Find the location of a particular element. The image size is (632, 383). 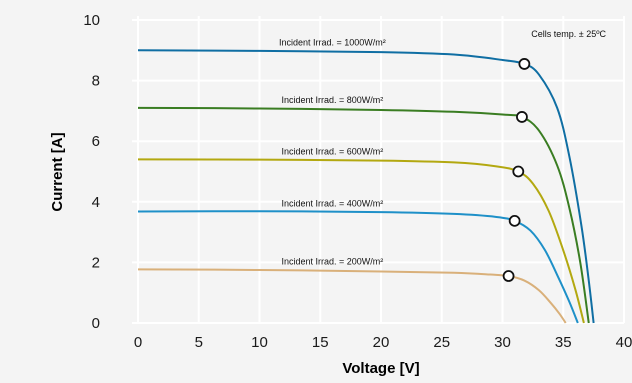

x-tick-label: 5 is located at coordinates (199, 342).